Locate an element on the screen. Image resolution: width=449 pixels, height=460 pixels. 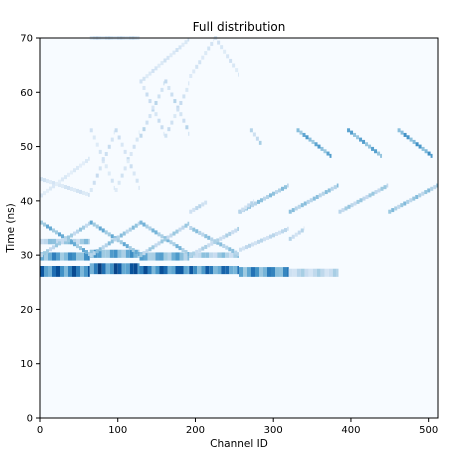
x-tick-label: 500 is located at coordinates (428, 430).